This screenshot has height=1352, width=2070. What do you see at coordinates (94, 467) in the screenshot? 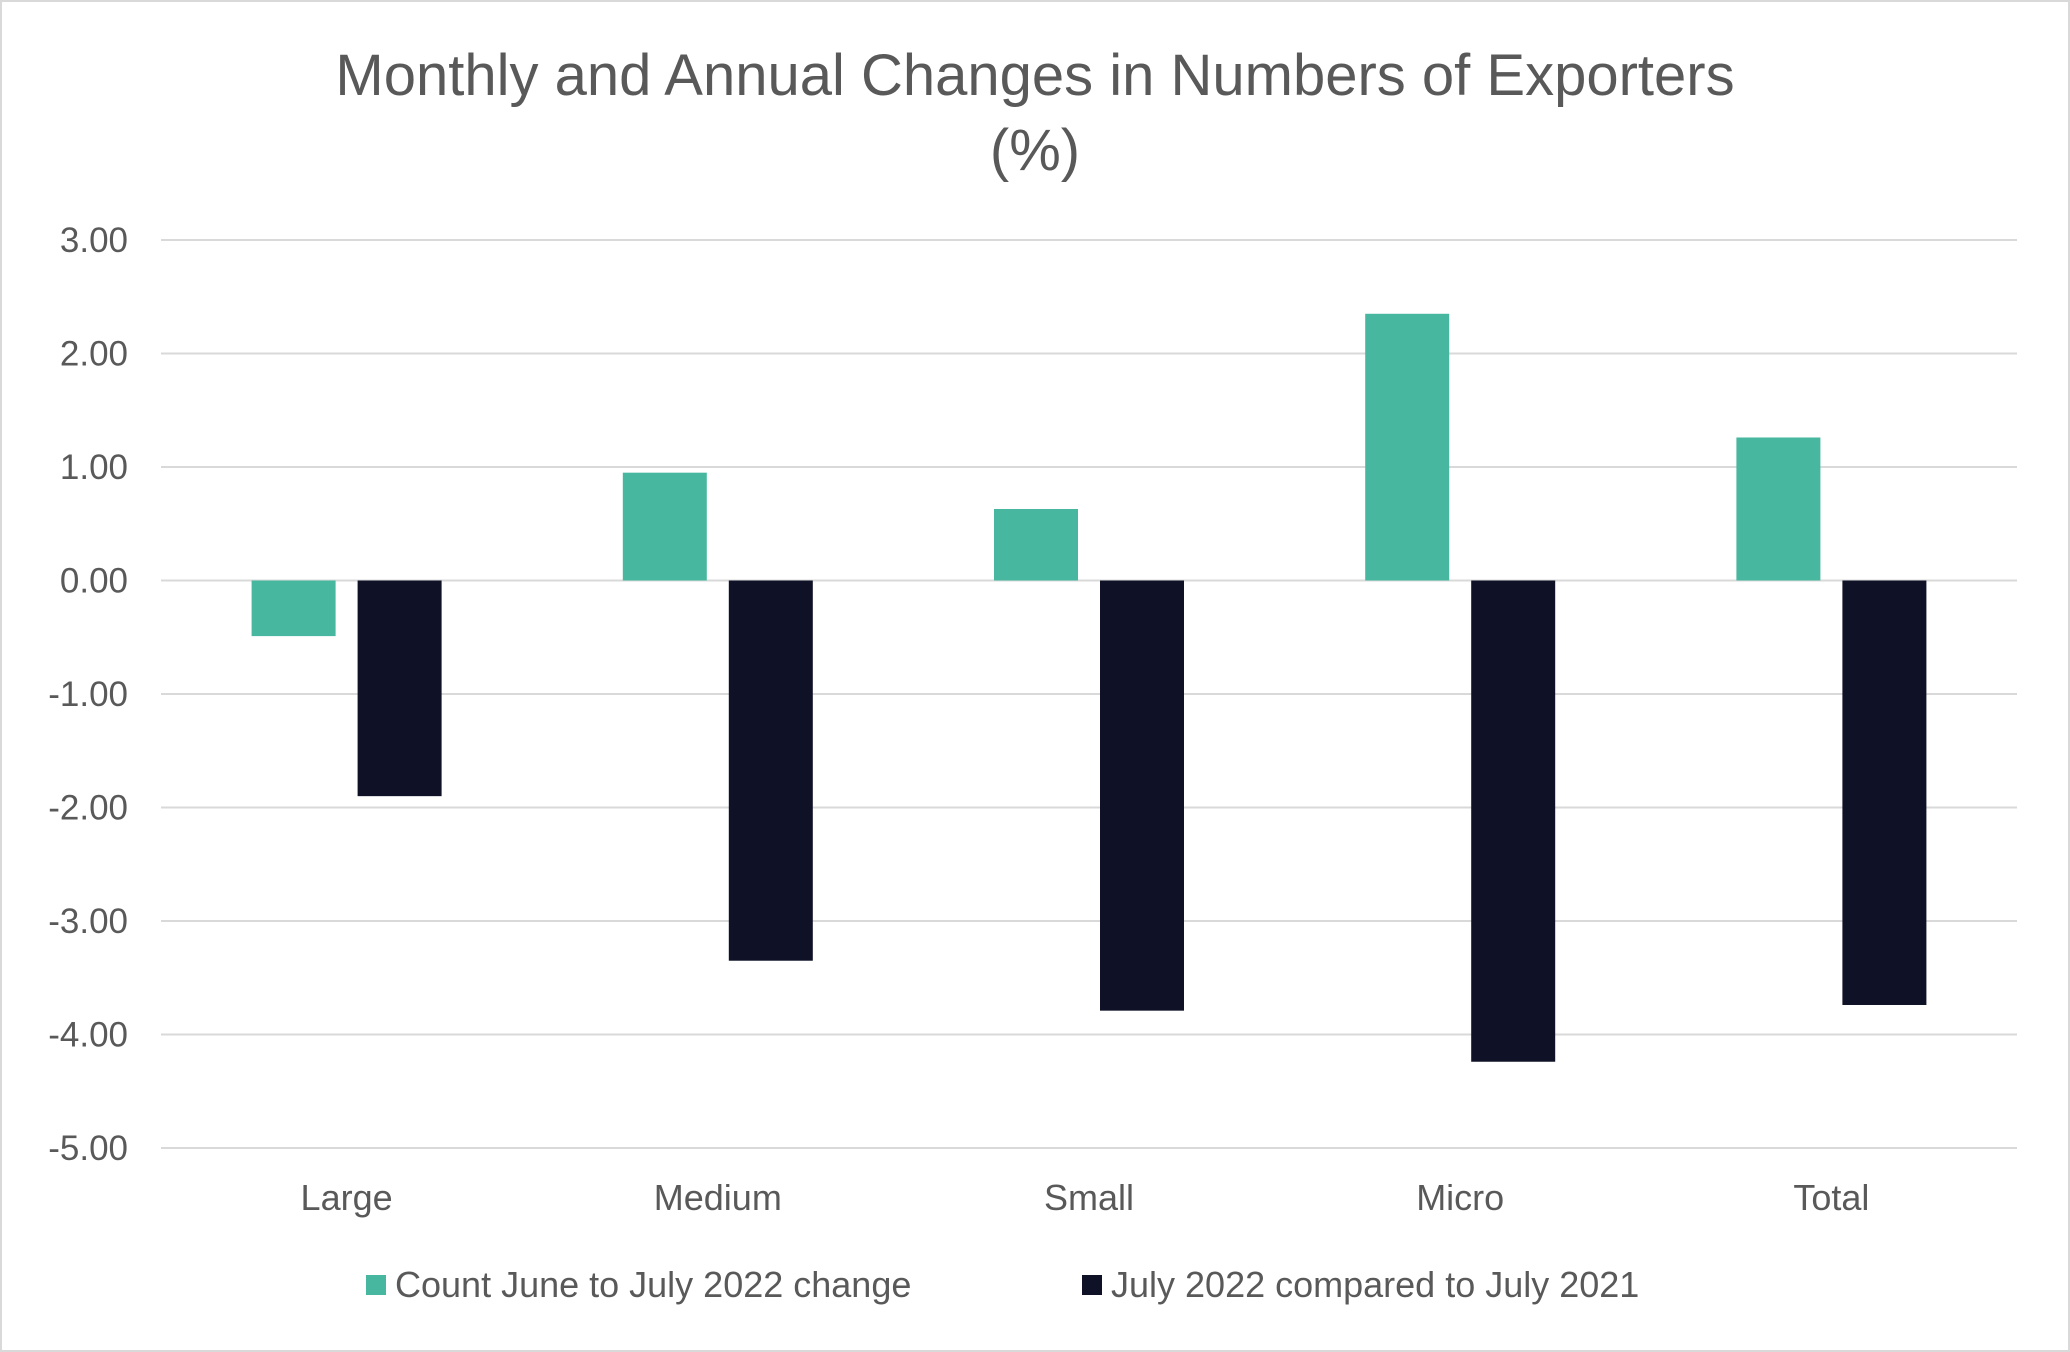
I see `y-tick-label: 1.00` at bounding box center [94, 467].